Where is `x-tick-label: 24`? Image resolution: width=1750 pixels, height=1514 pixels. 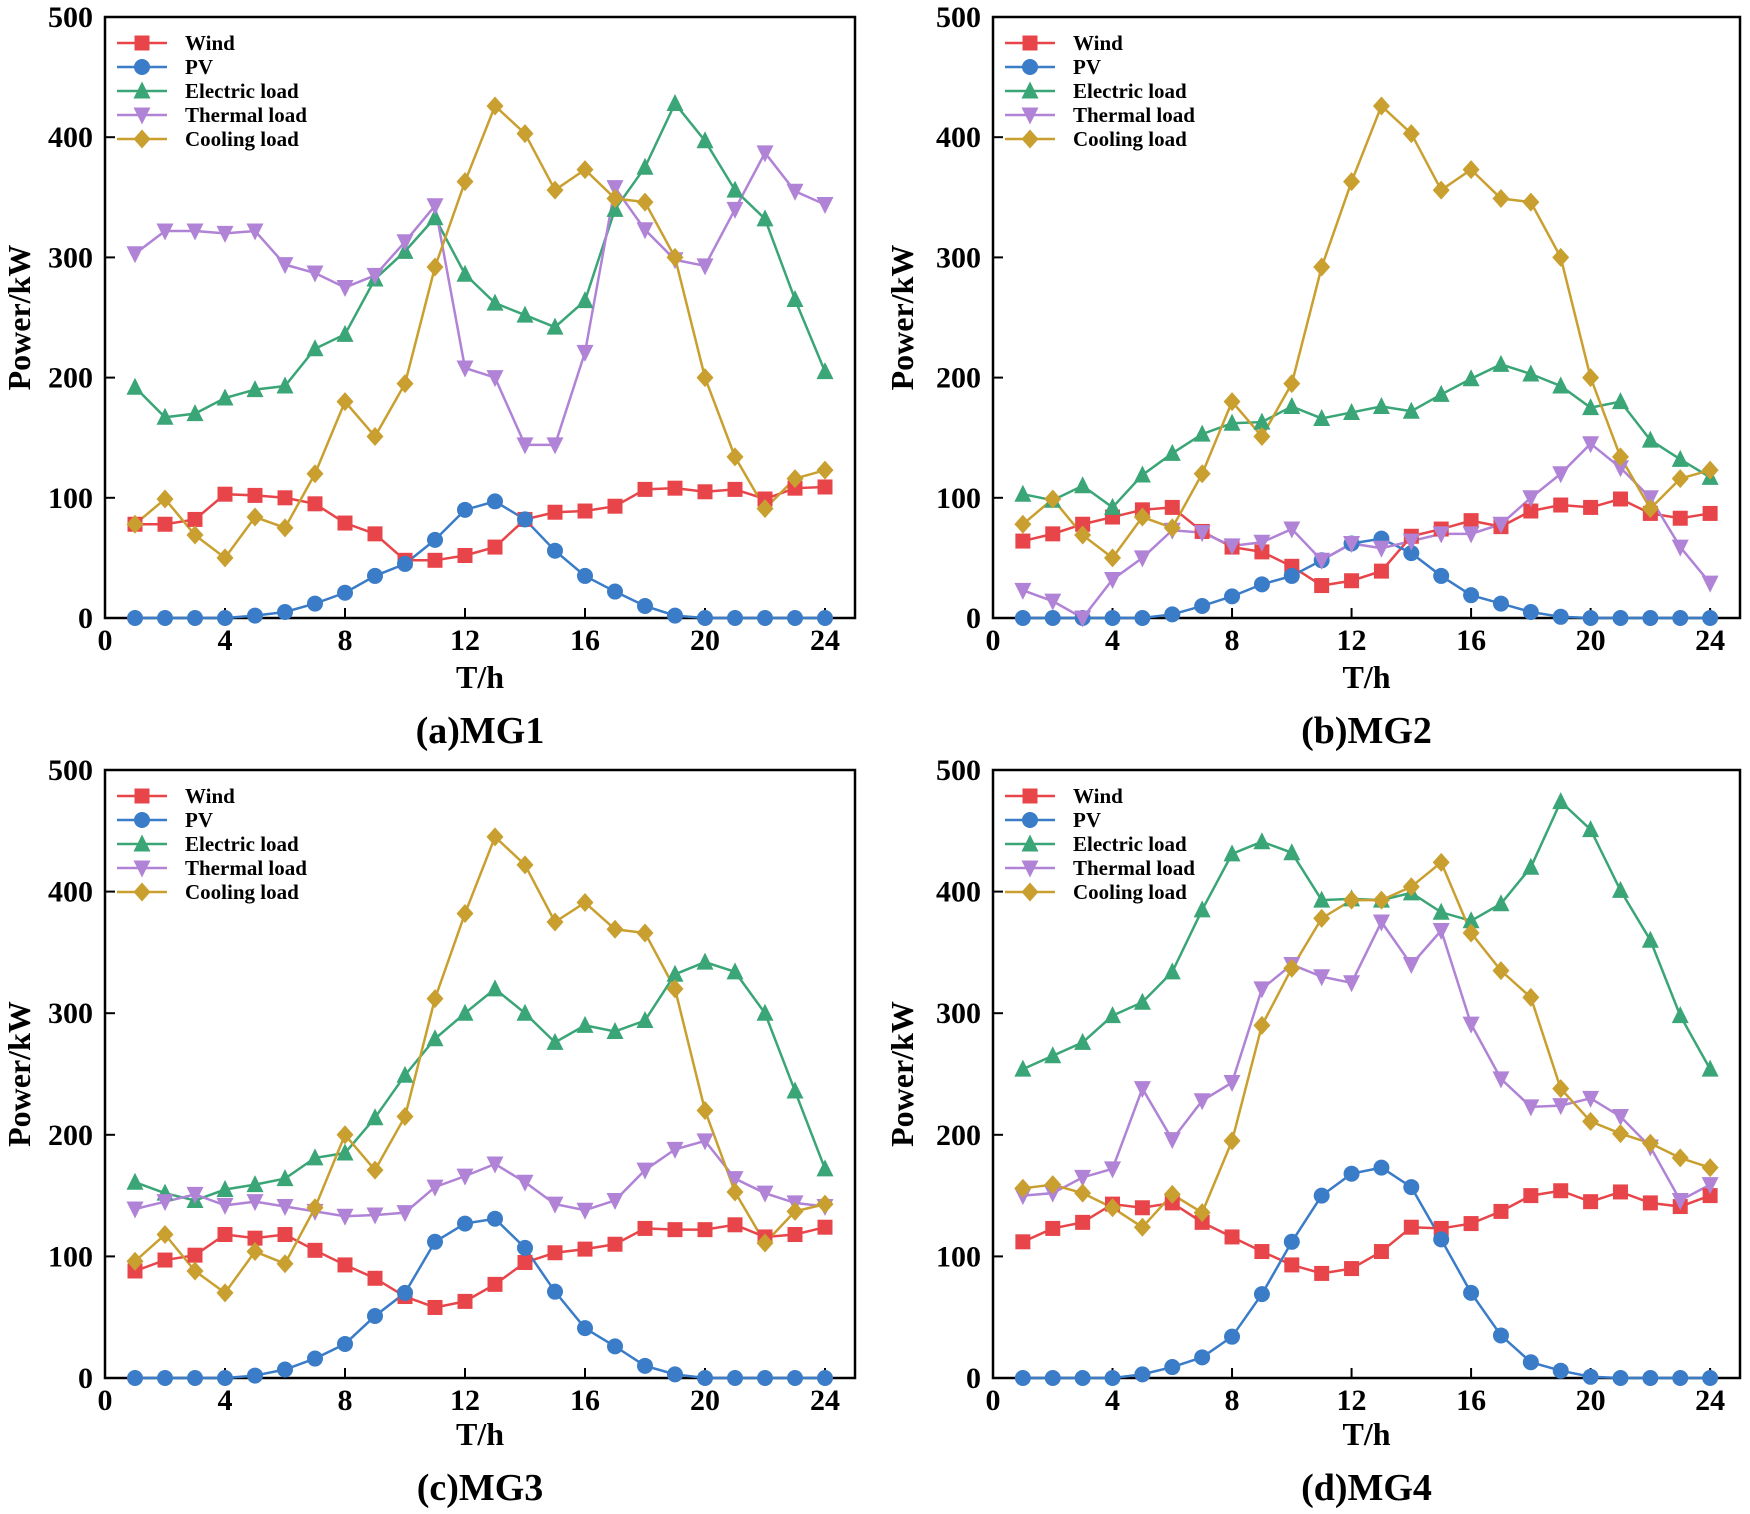
x-tick-label: 24 is located at coordinates (825, 640).